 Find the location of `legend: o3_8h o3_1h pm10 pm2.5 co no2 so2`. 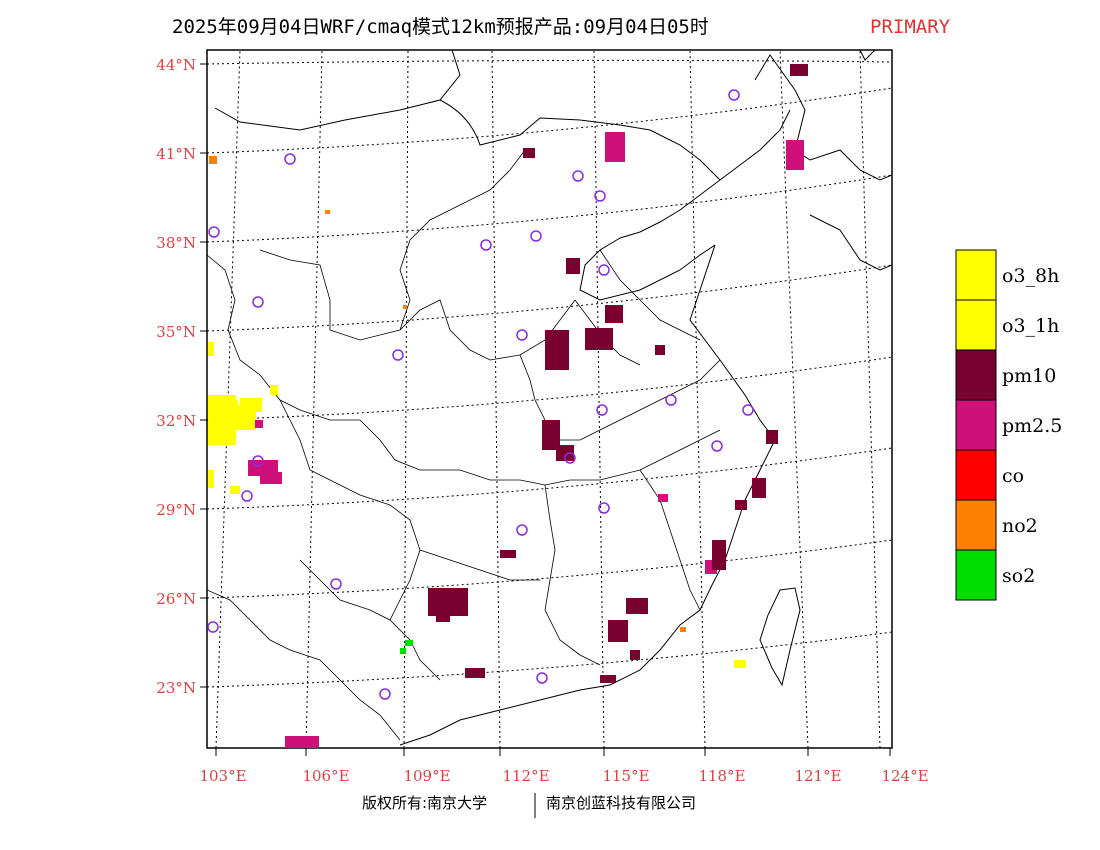

legend: o3_8h o3_1h pm10 pm2.5 co no2 so2 is located at coordinates (1008, 425).